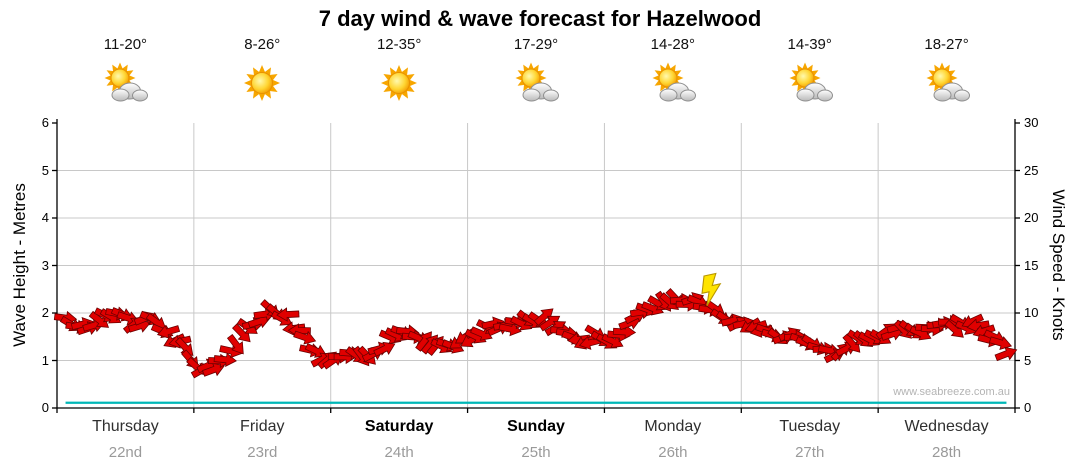  Describe the element at coordinates (45, 170) in the screenshot. I see `left-axis-tick-label: 5` at that location.